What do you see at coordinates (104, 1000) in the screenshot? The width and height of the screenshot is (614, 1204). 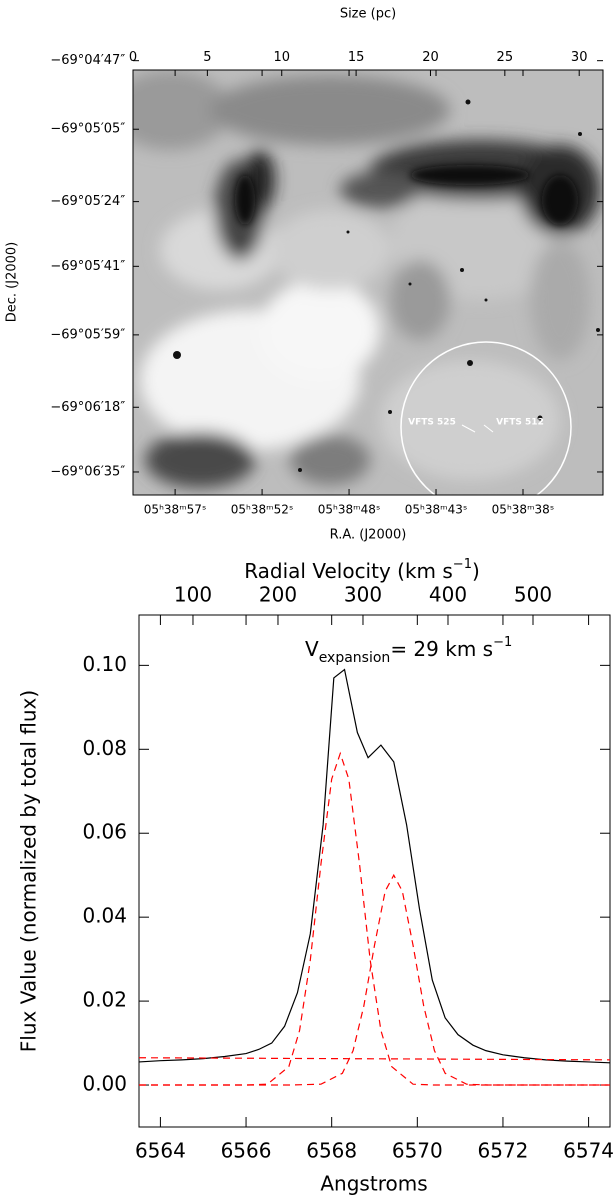 I see `y-tick-label: 0.02` at bounding box center [104, 1000].